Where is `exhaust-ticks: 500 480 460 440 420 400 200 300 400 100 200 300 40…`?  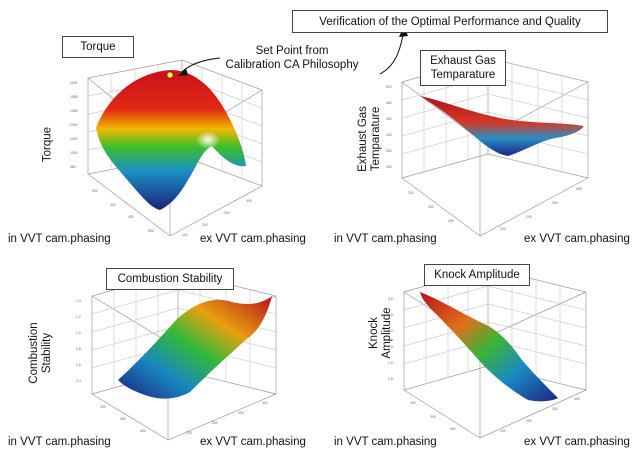
exhaust-ticks: 500 480 460 440 420 400 200 300 400 100 200 300 40… is located at coordinates (484, 158).